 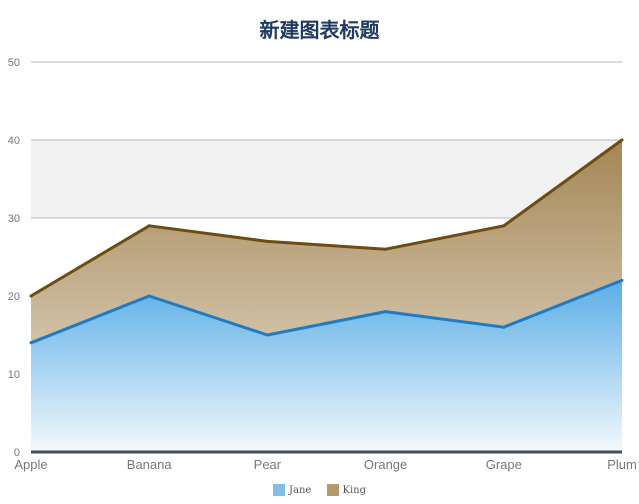 What do you see at coordinates (326, 312) in the screenshot?
I see `line-jane` at bounding box center [326, 312].